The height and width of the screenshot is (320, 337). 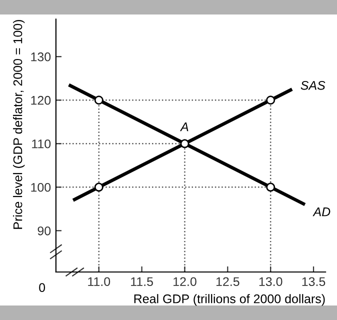 I want to click on y-tick-label: 130, so click(x=41, y=57).